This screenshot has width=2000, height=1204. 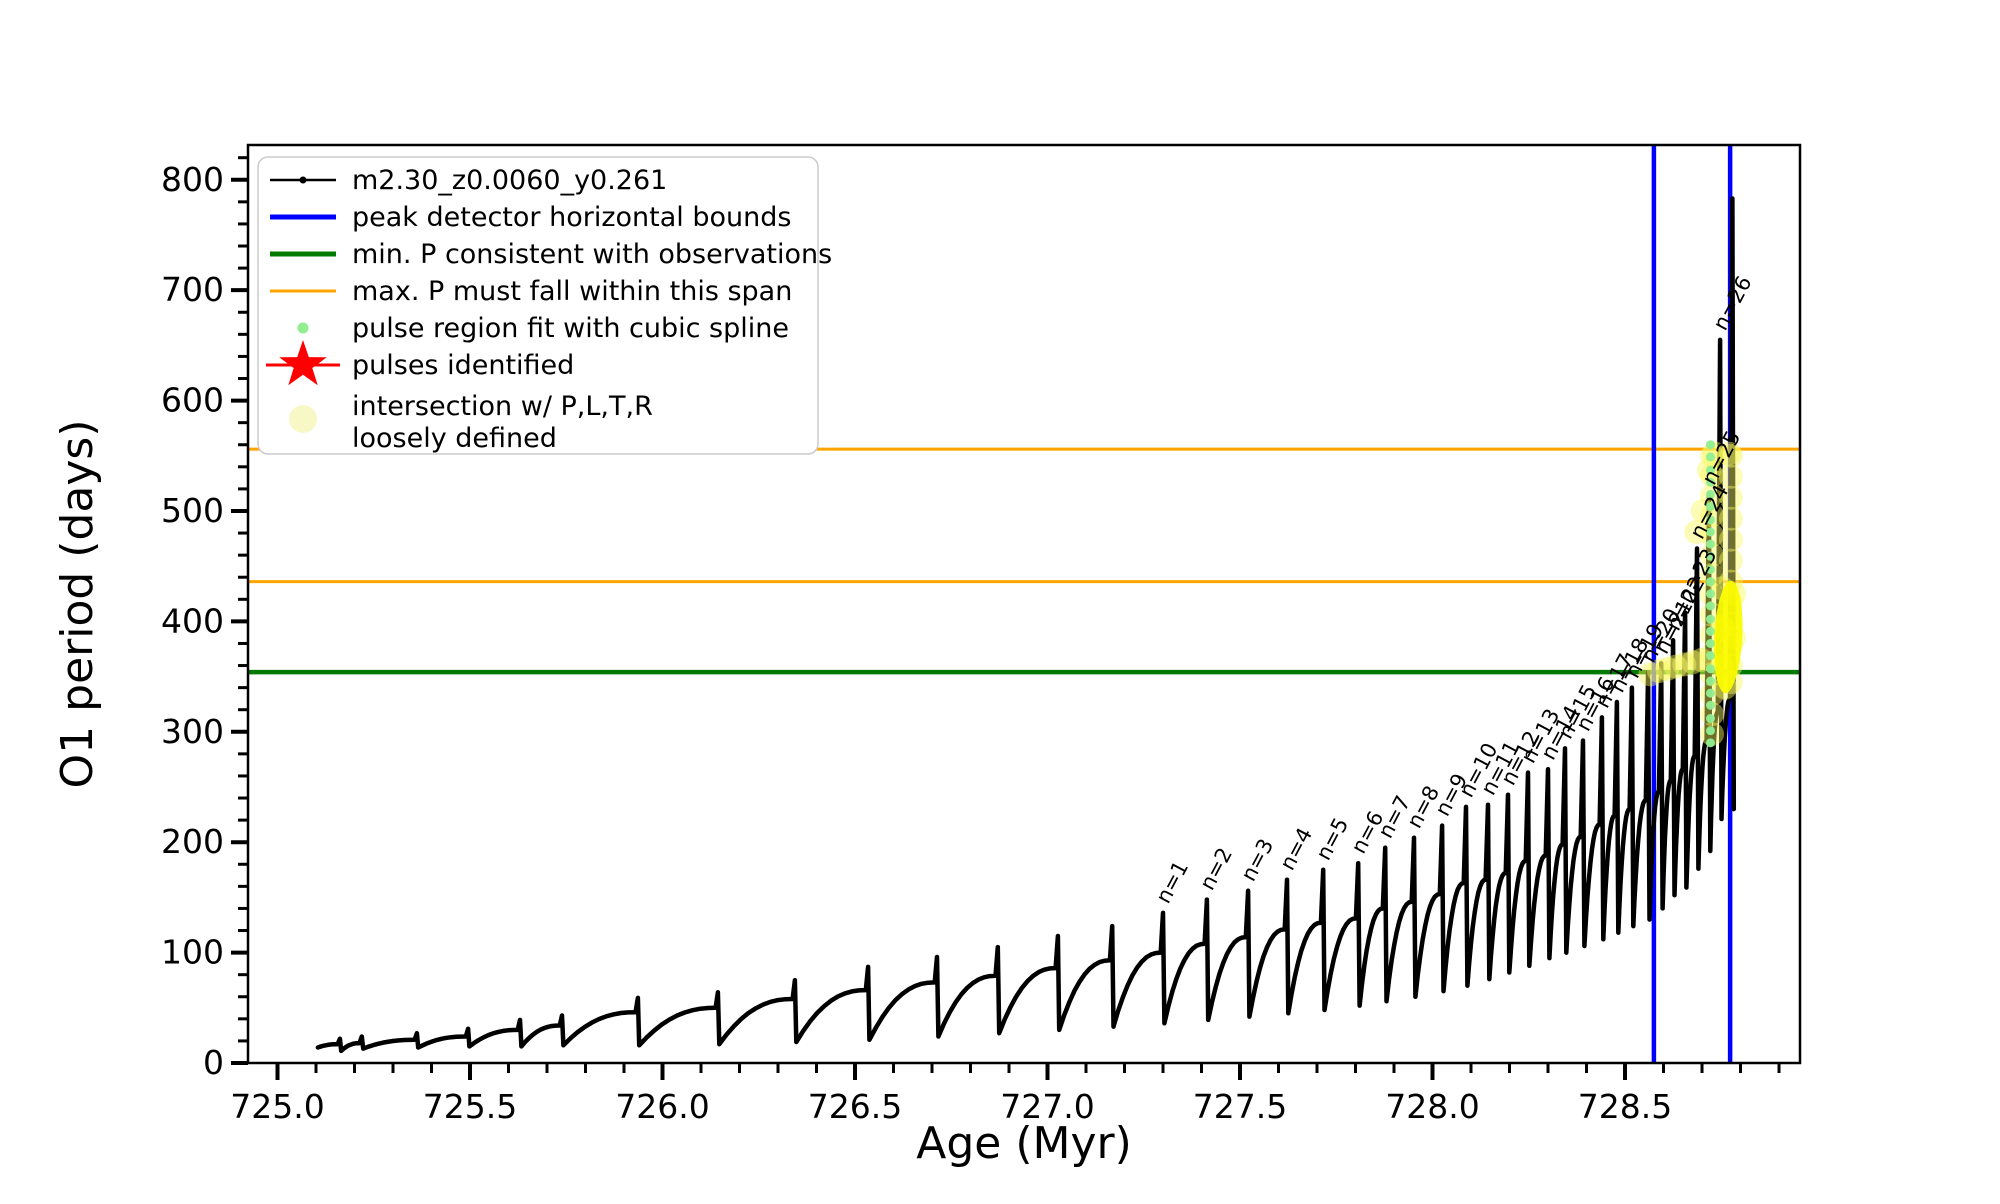 What do you see at coordinates (592, 254) in the screenshot?
I see `legend-label: min. P consistent with observations` at bounding box center [592, 254].